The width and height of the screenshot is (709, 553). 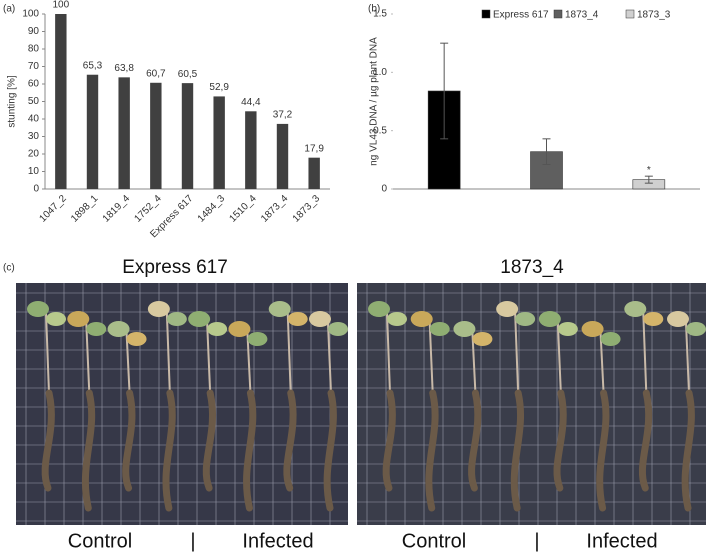 What do you see at coordinates (212, 209) in the screenshot?
I see `x-tick-label: 1484_3` at bounding box center [212, 209].